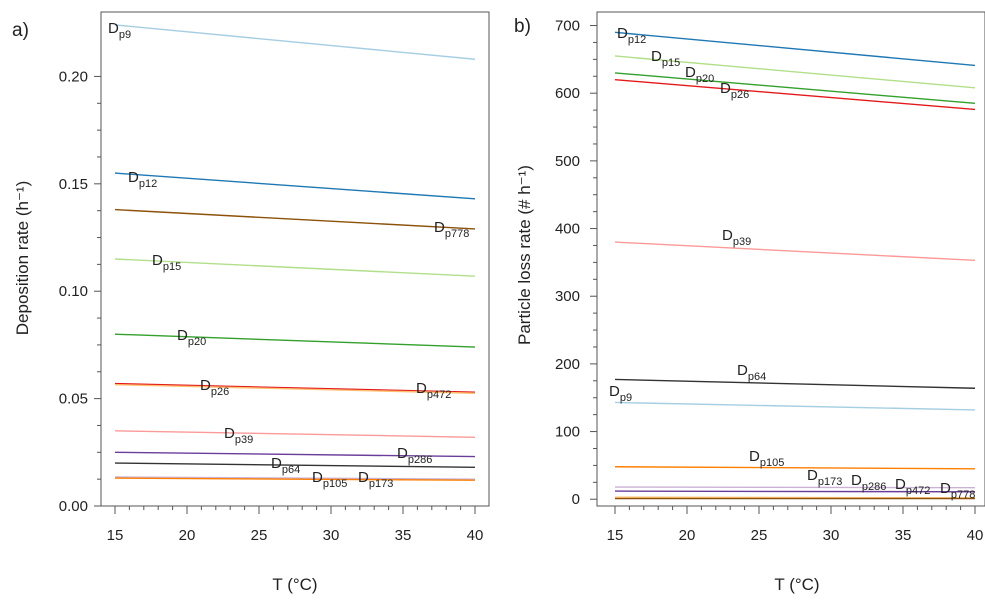 Image resolution: width=985 pixels, height=602 pixels. What do you see at coordinates (414, 455) in the screenshot?
I see `panel-a-series-label-dp286: Dp286` at bounding box center [414, 455].